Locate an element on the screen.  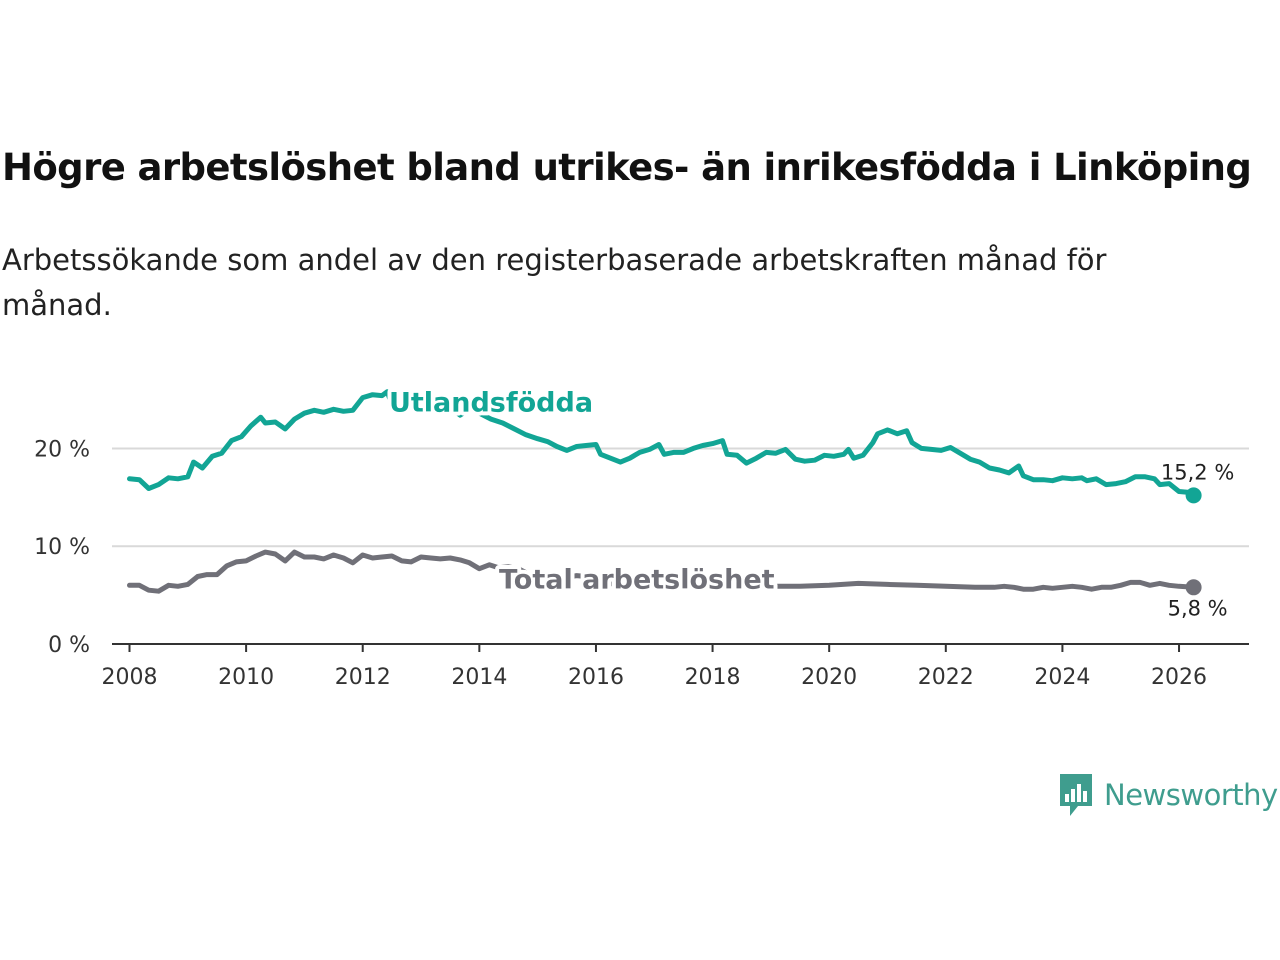
brand-logo: Newsworthy is located at coordinates (1168, 795).